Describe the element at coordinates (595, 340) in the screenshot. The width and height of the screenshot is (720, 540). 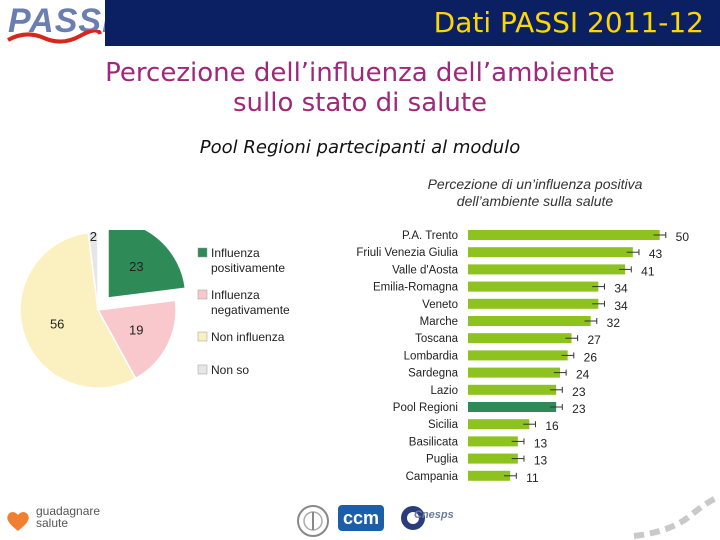
I see `bar-value-label: 27` at that location.